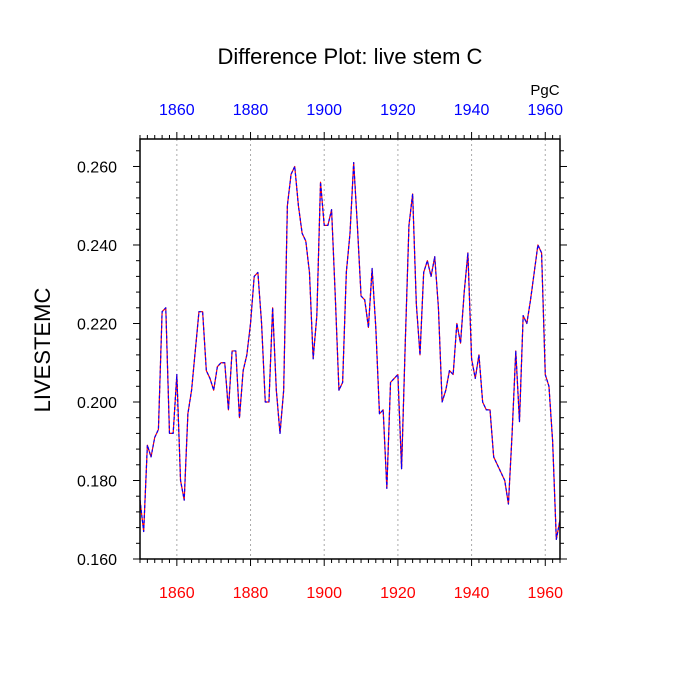 This screenshot has width=700, height=700. I want to click on x-tick-label-bottom: 1940, so click(472, 593).